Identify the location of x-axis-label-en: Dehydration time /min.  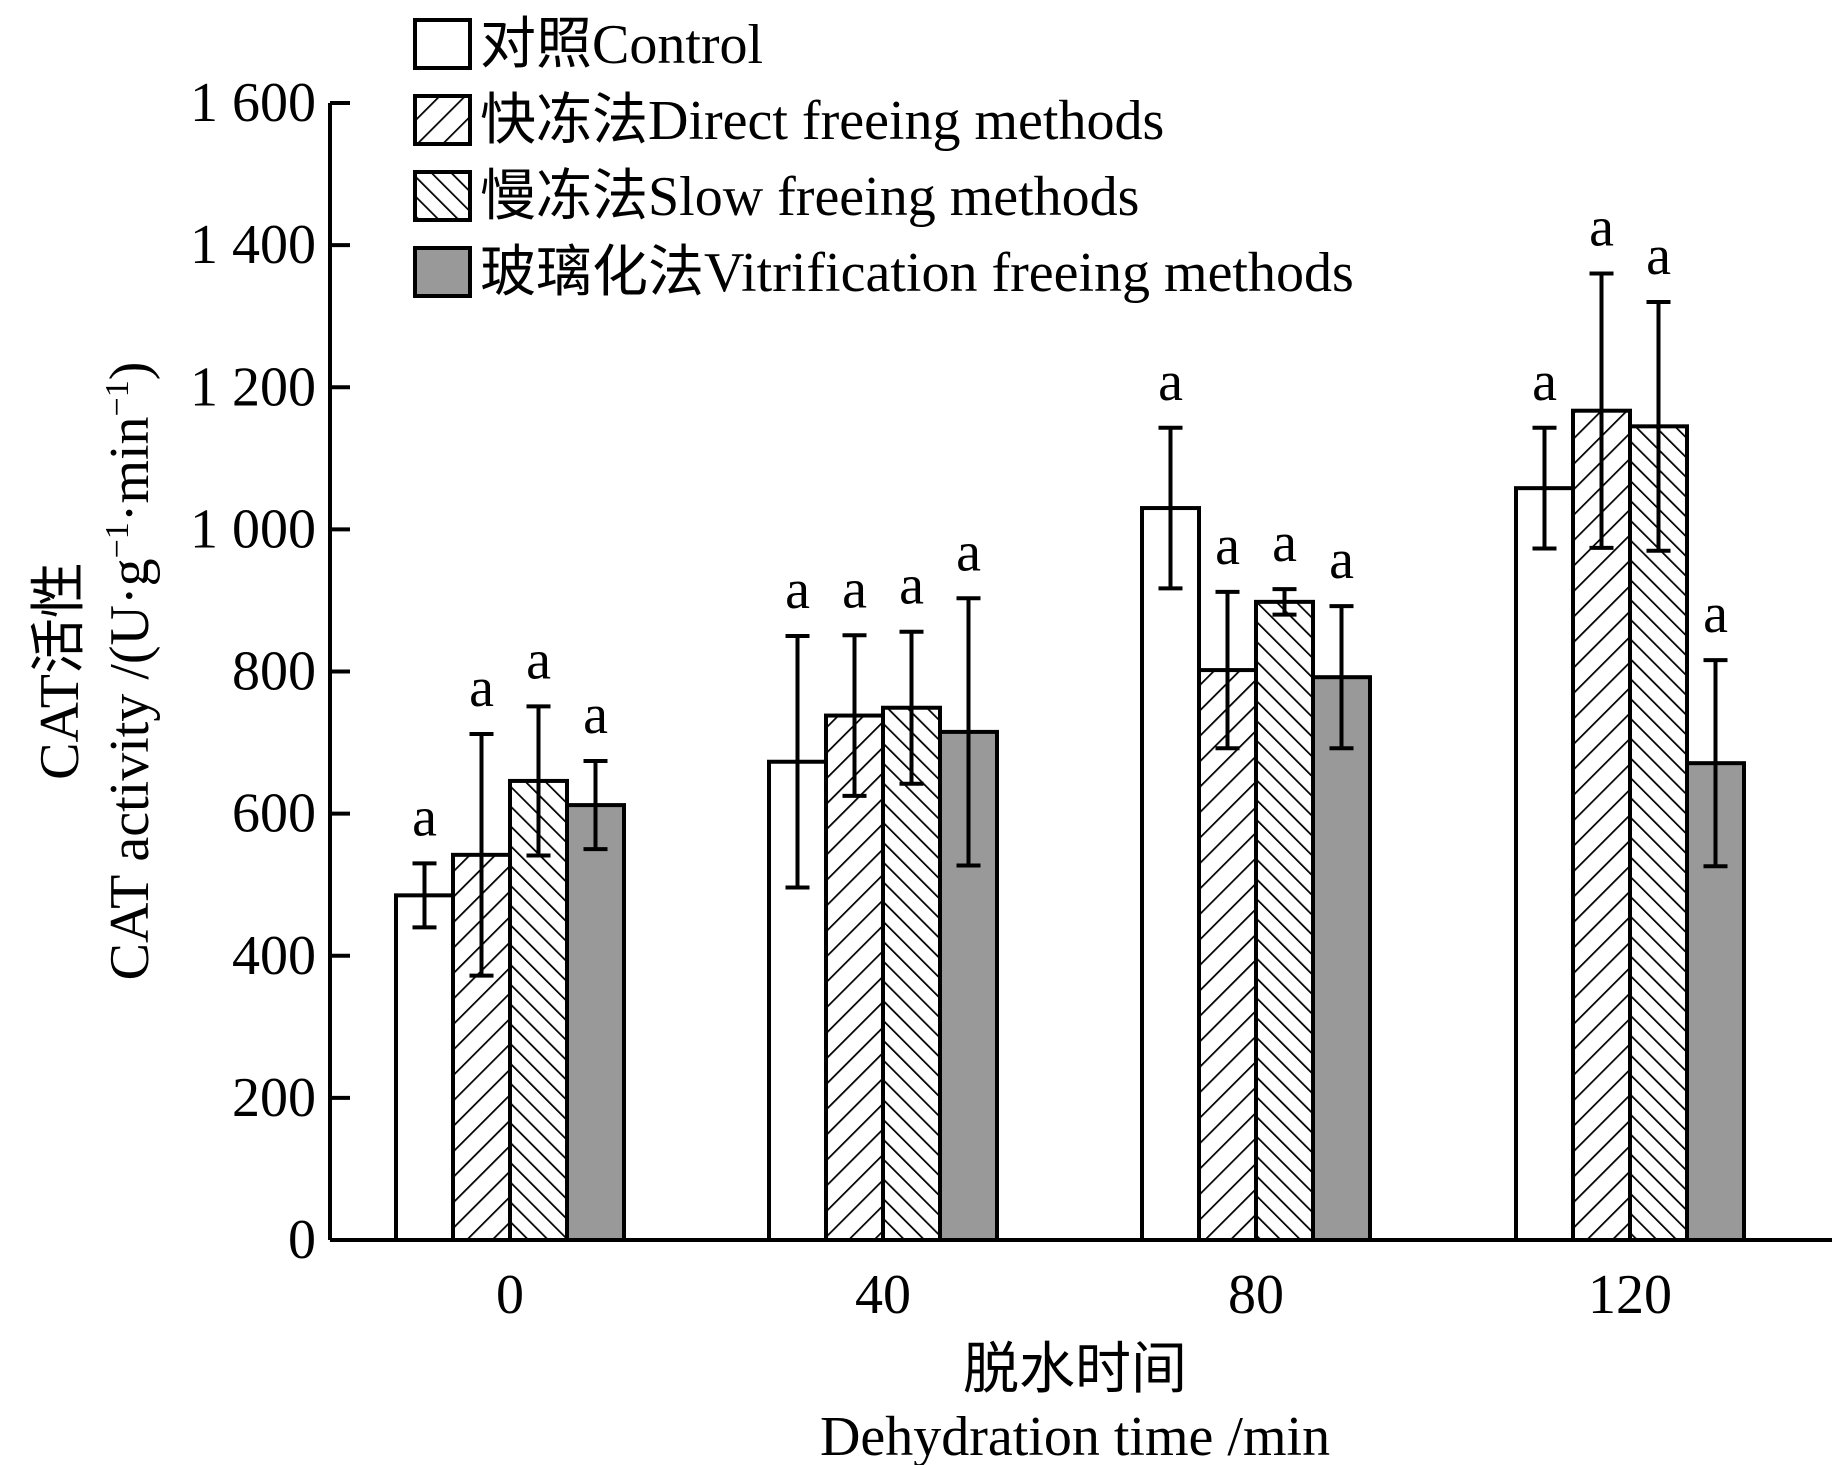
(1075, 1435).